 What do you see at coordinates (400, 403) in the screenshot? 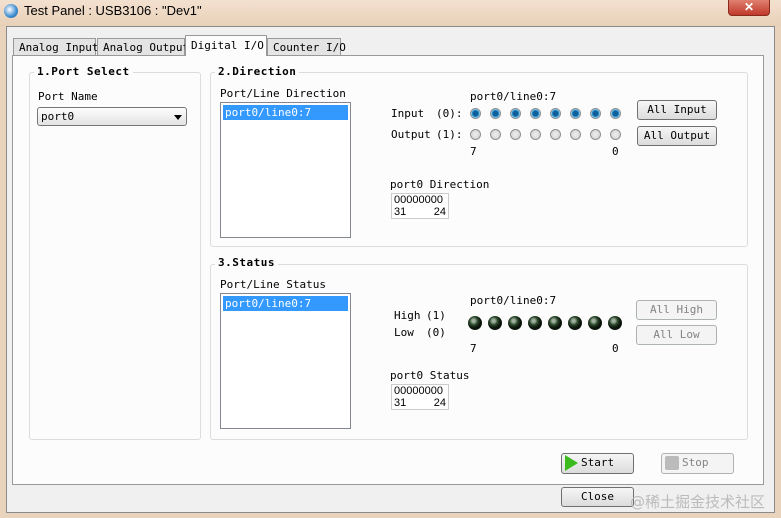
I see `status-range-hi: 31` at bounding box center [400, 403].